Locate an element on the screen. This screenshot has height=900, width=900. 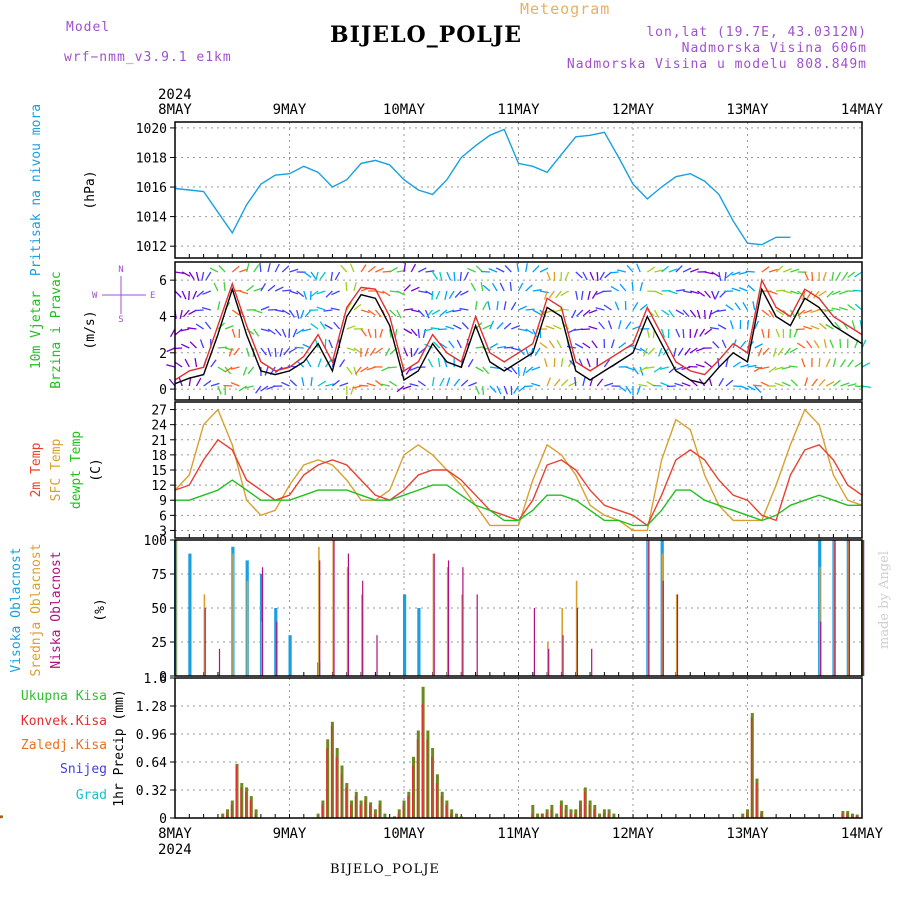
y-tick-label: 2 is located at coordinates (163, 354).